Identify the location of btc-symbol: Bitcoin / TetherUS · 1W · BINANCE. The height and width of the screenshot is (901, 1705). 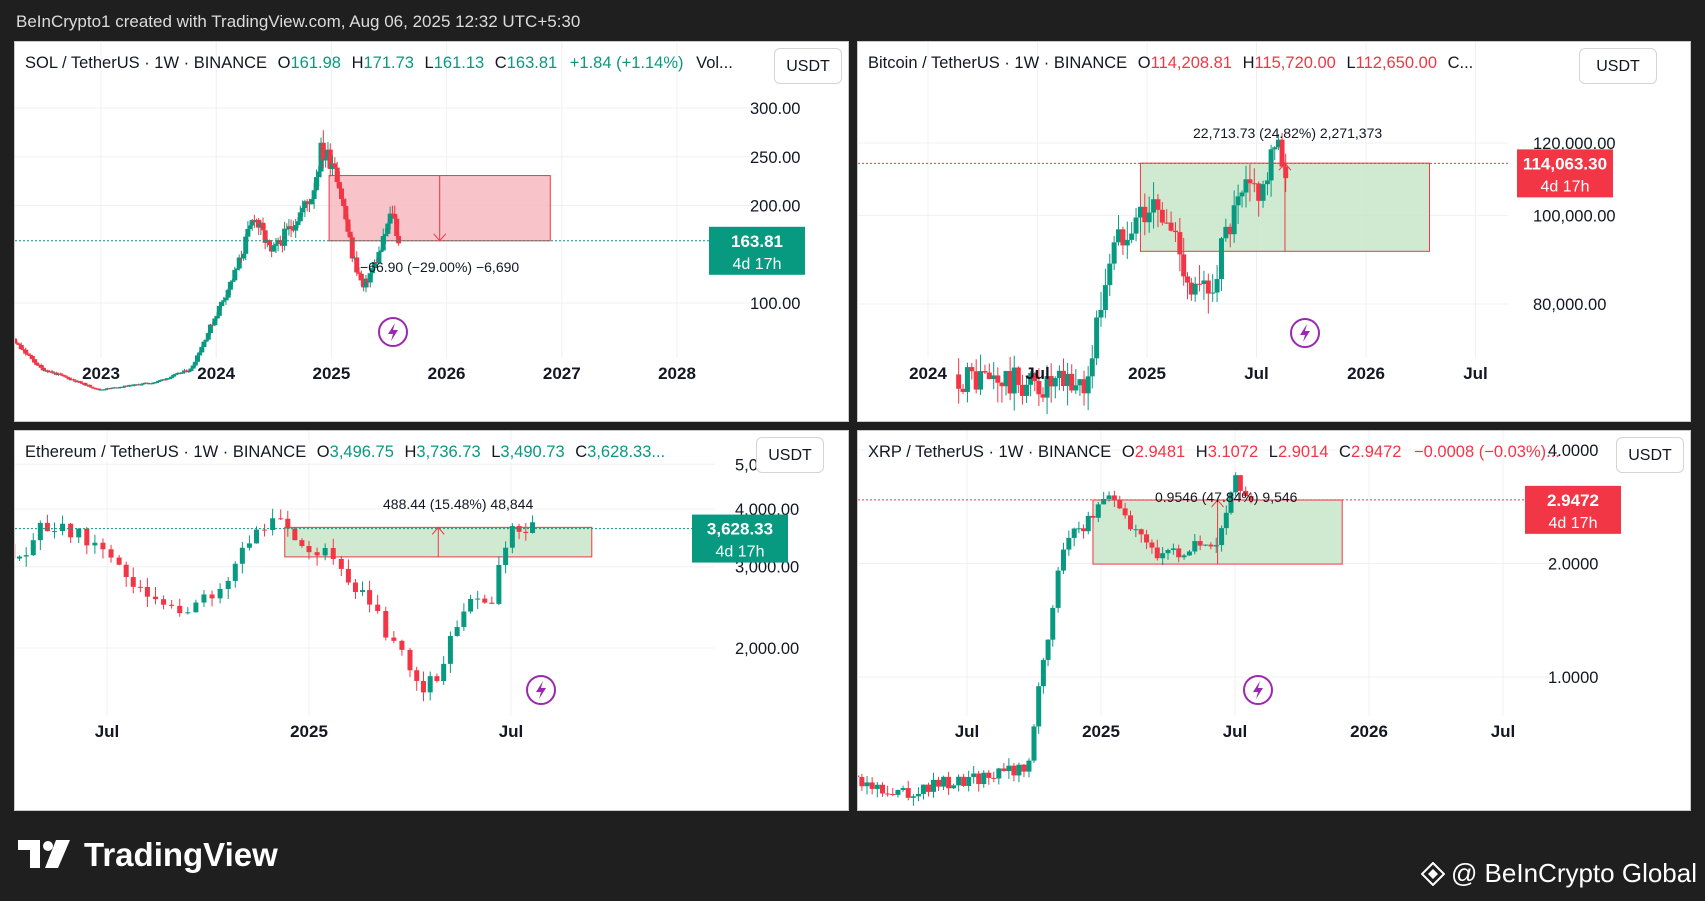
(998, 63).